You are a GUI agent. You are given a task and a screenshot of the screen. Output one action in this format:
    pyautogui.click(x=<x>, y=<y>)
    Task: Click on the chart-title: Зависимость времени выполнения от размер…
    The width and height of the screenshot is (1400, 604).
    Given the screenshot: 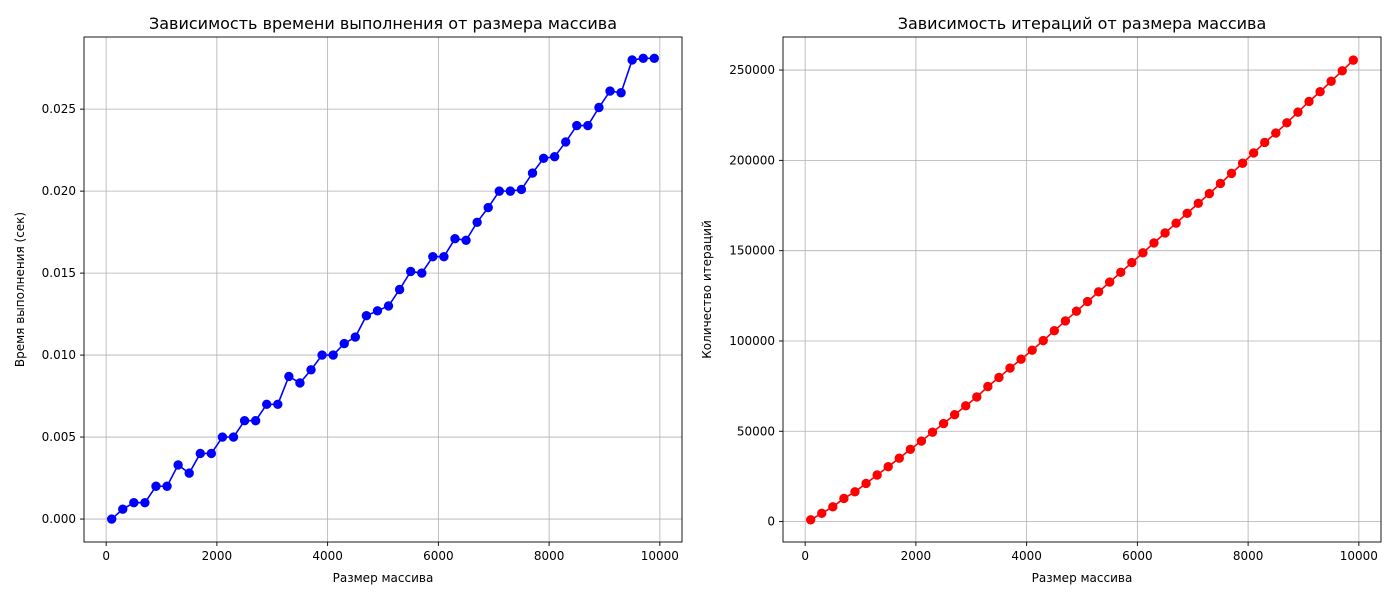 What is the action you would take?
    pyautogui.click(x=383, y=23)
    